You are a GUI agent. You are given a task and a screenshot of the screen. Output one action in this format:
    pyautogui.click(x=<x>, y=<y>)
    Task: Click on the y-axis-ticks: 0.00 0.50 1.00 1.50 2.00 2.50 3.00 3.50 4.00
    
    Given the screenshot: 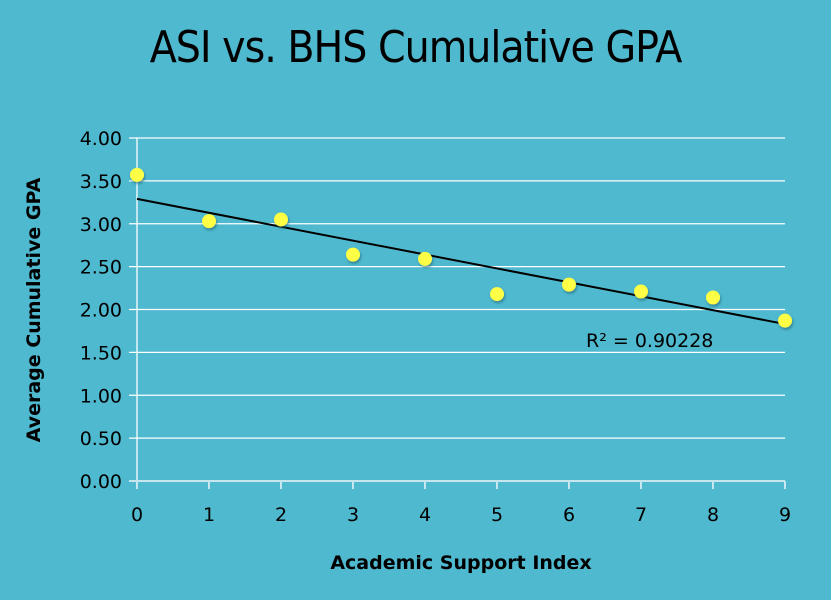 What is the action you would take?
    pyautogui.click(x=101, y=310)
    